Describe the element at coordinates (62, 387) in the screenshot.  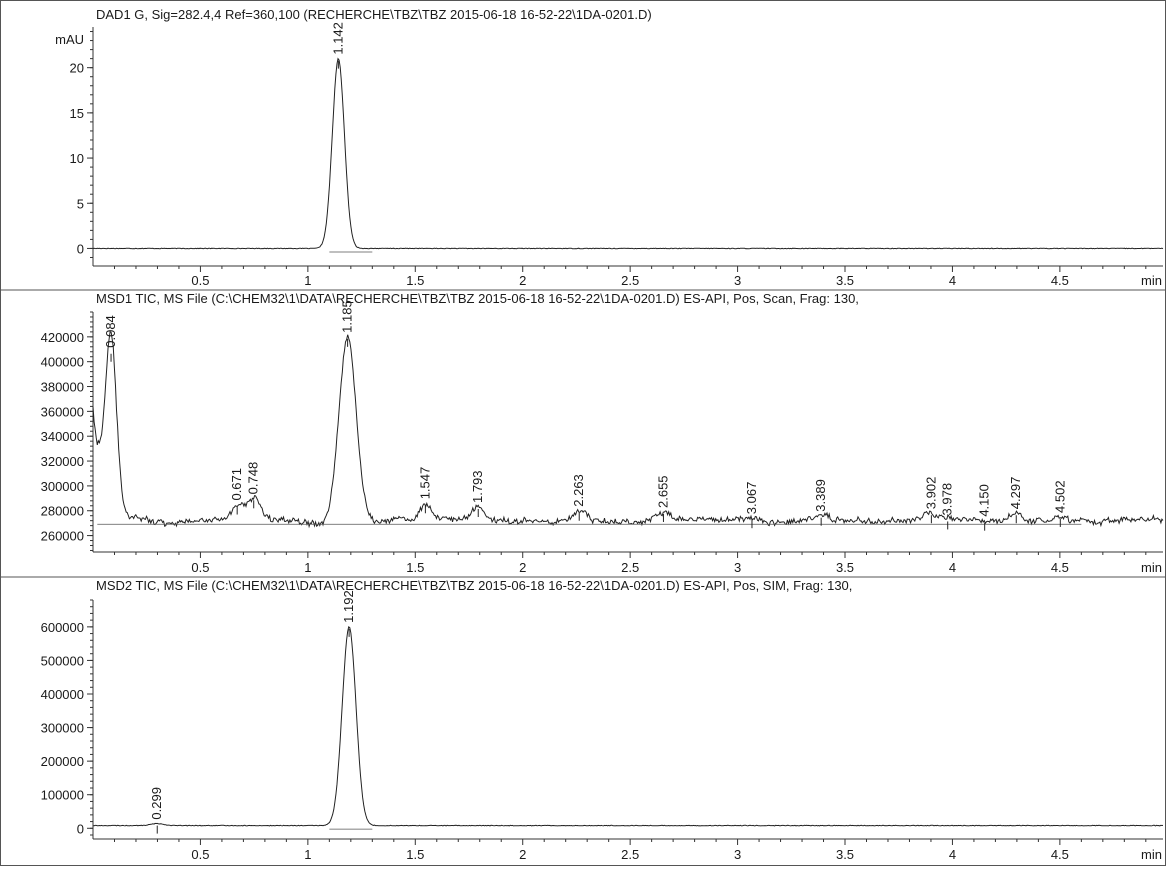
I see `y-tick-label: 380000` at that location.